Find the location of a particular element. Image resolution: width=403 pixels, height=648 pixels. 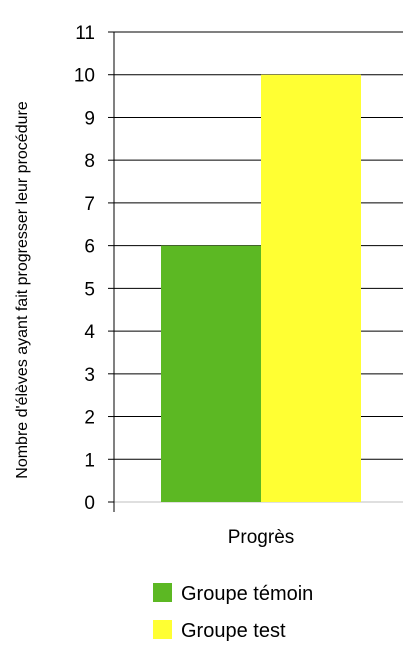

y-tick-label: 9 is located at coordinates (89, 118).